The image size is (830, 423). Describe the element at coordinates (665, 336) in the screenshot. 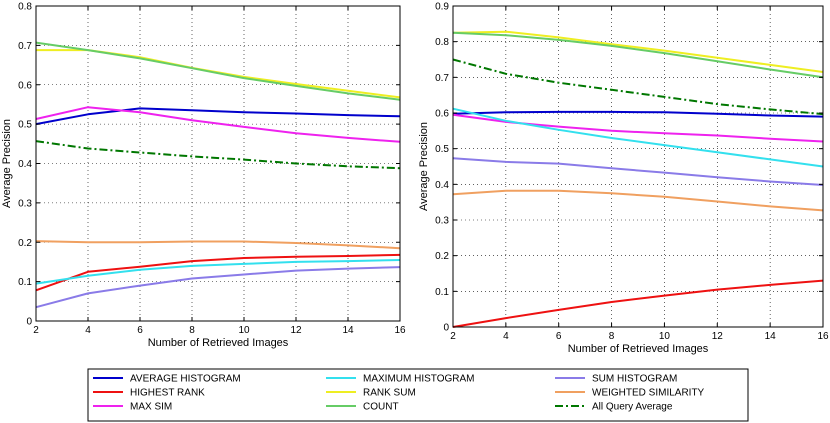

I see `chart-2-xtick-label-10: 10` at that location.